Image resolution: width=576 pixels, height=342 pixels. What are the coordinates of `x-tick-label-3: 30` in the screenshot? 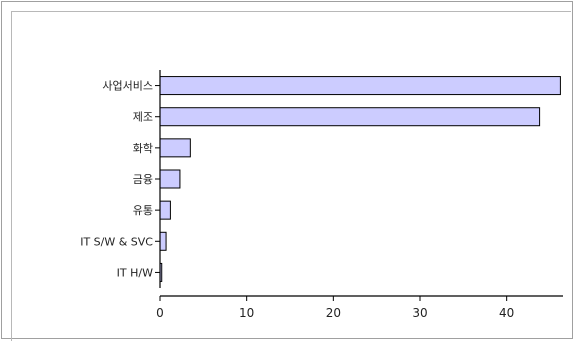 It's located at (419, 313).